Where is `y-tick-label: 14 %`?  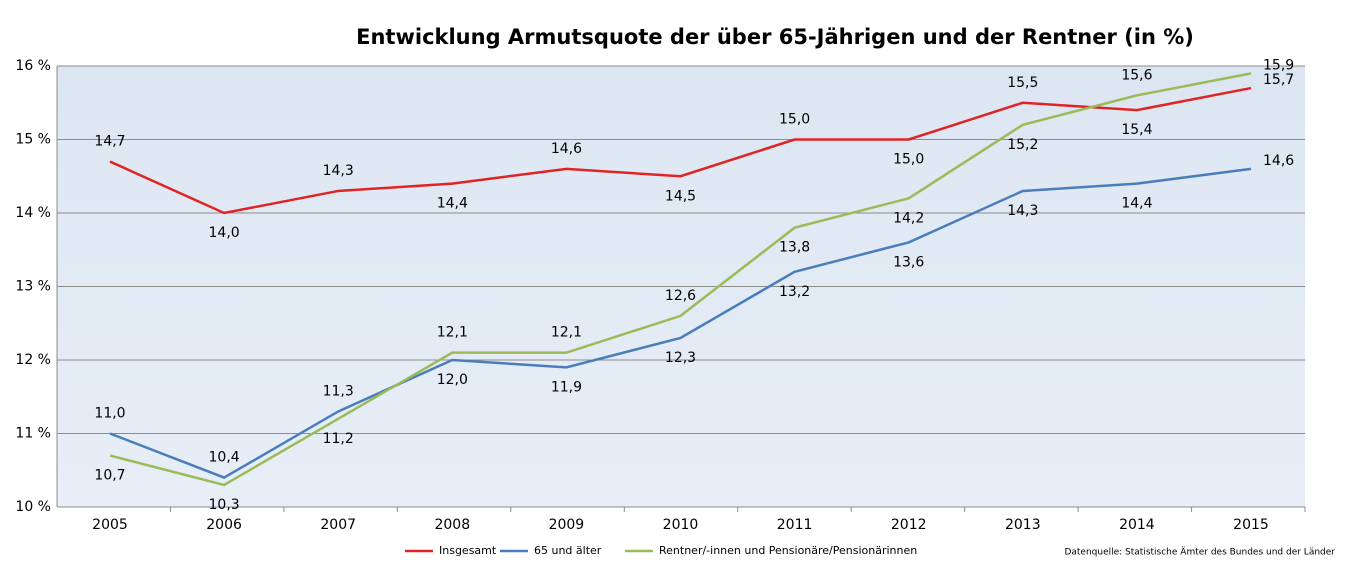
y-tick-label: 14 % is located at coordinates (33, 213).